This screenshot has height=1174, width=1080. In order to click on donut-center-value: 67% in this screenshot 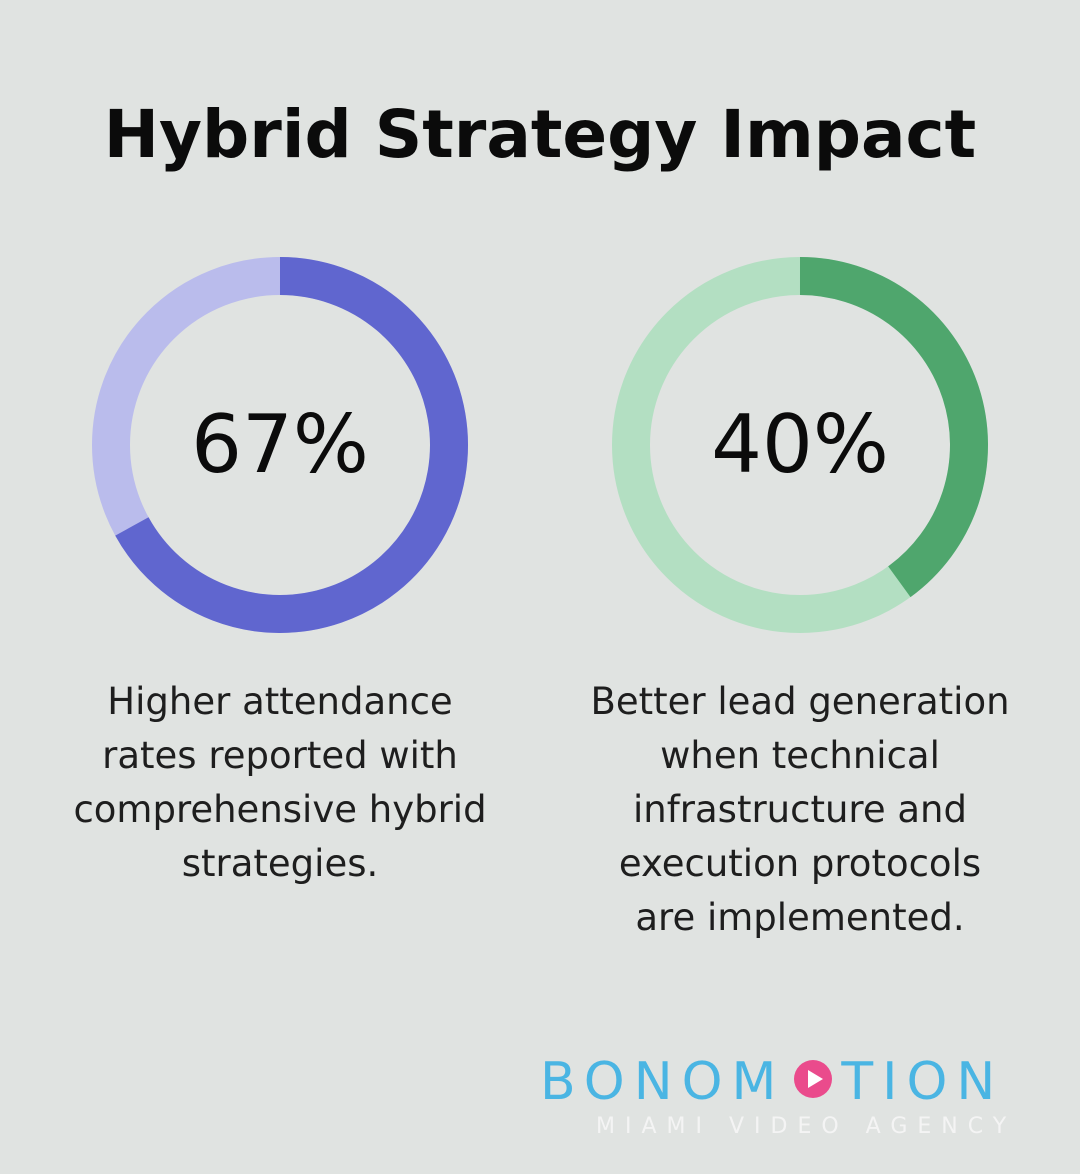, I will do `click(280, 444)`.